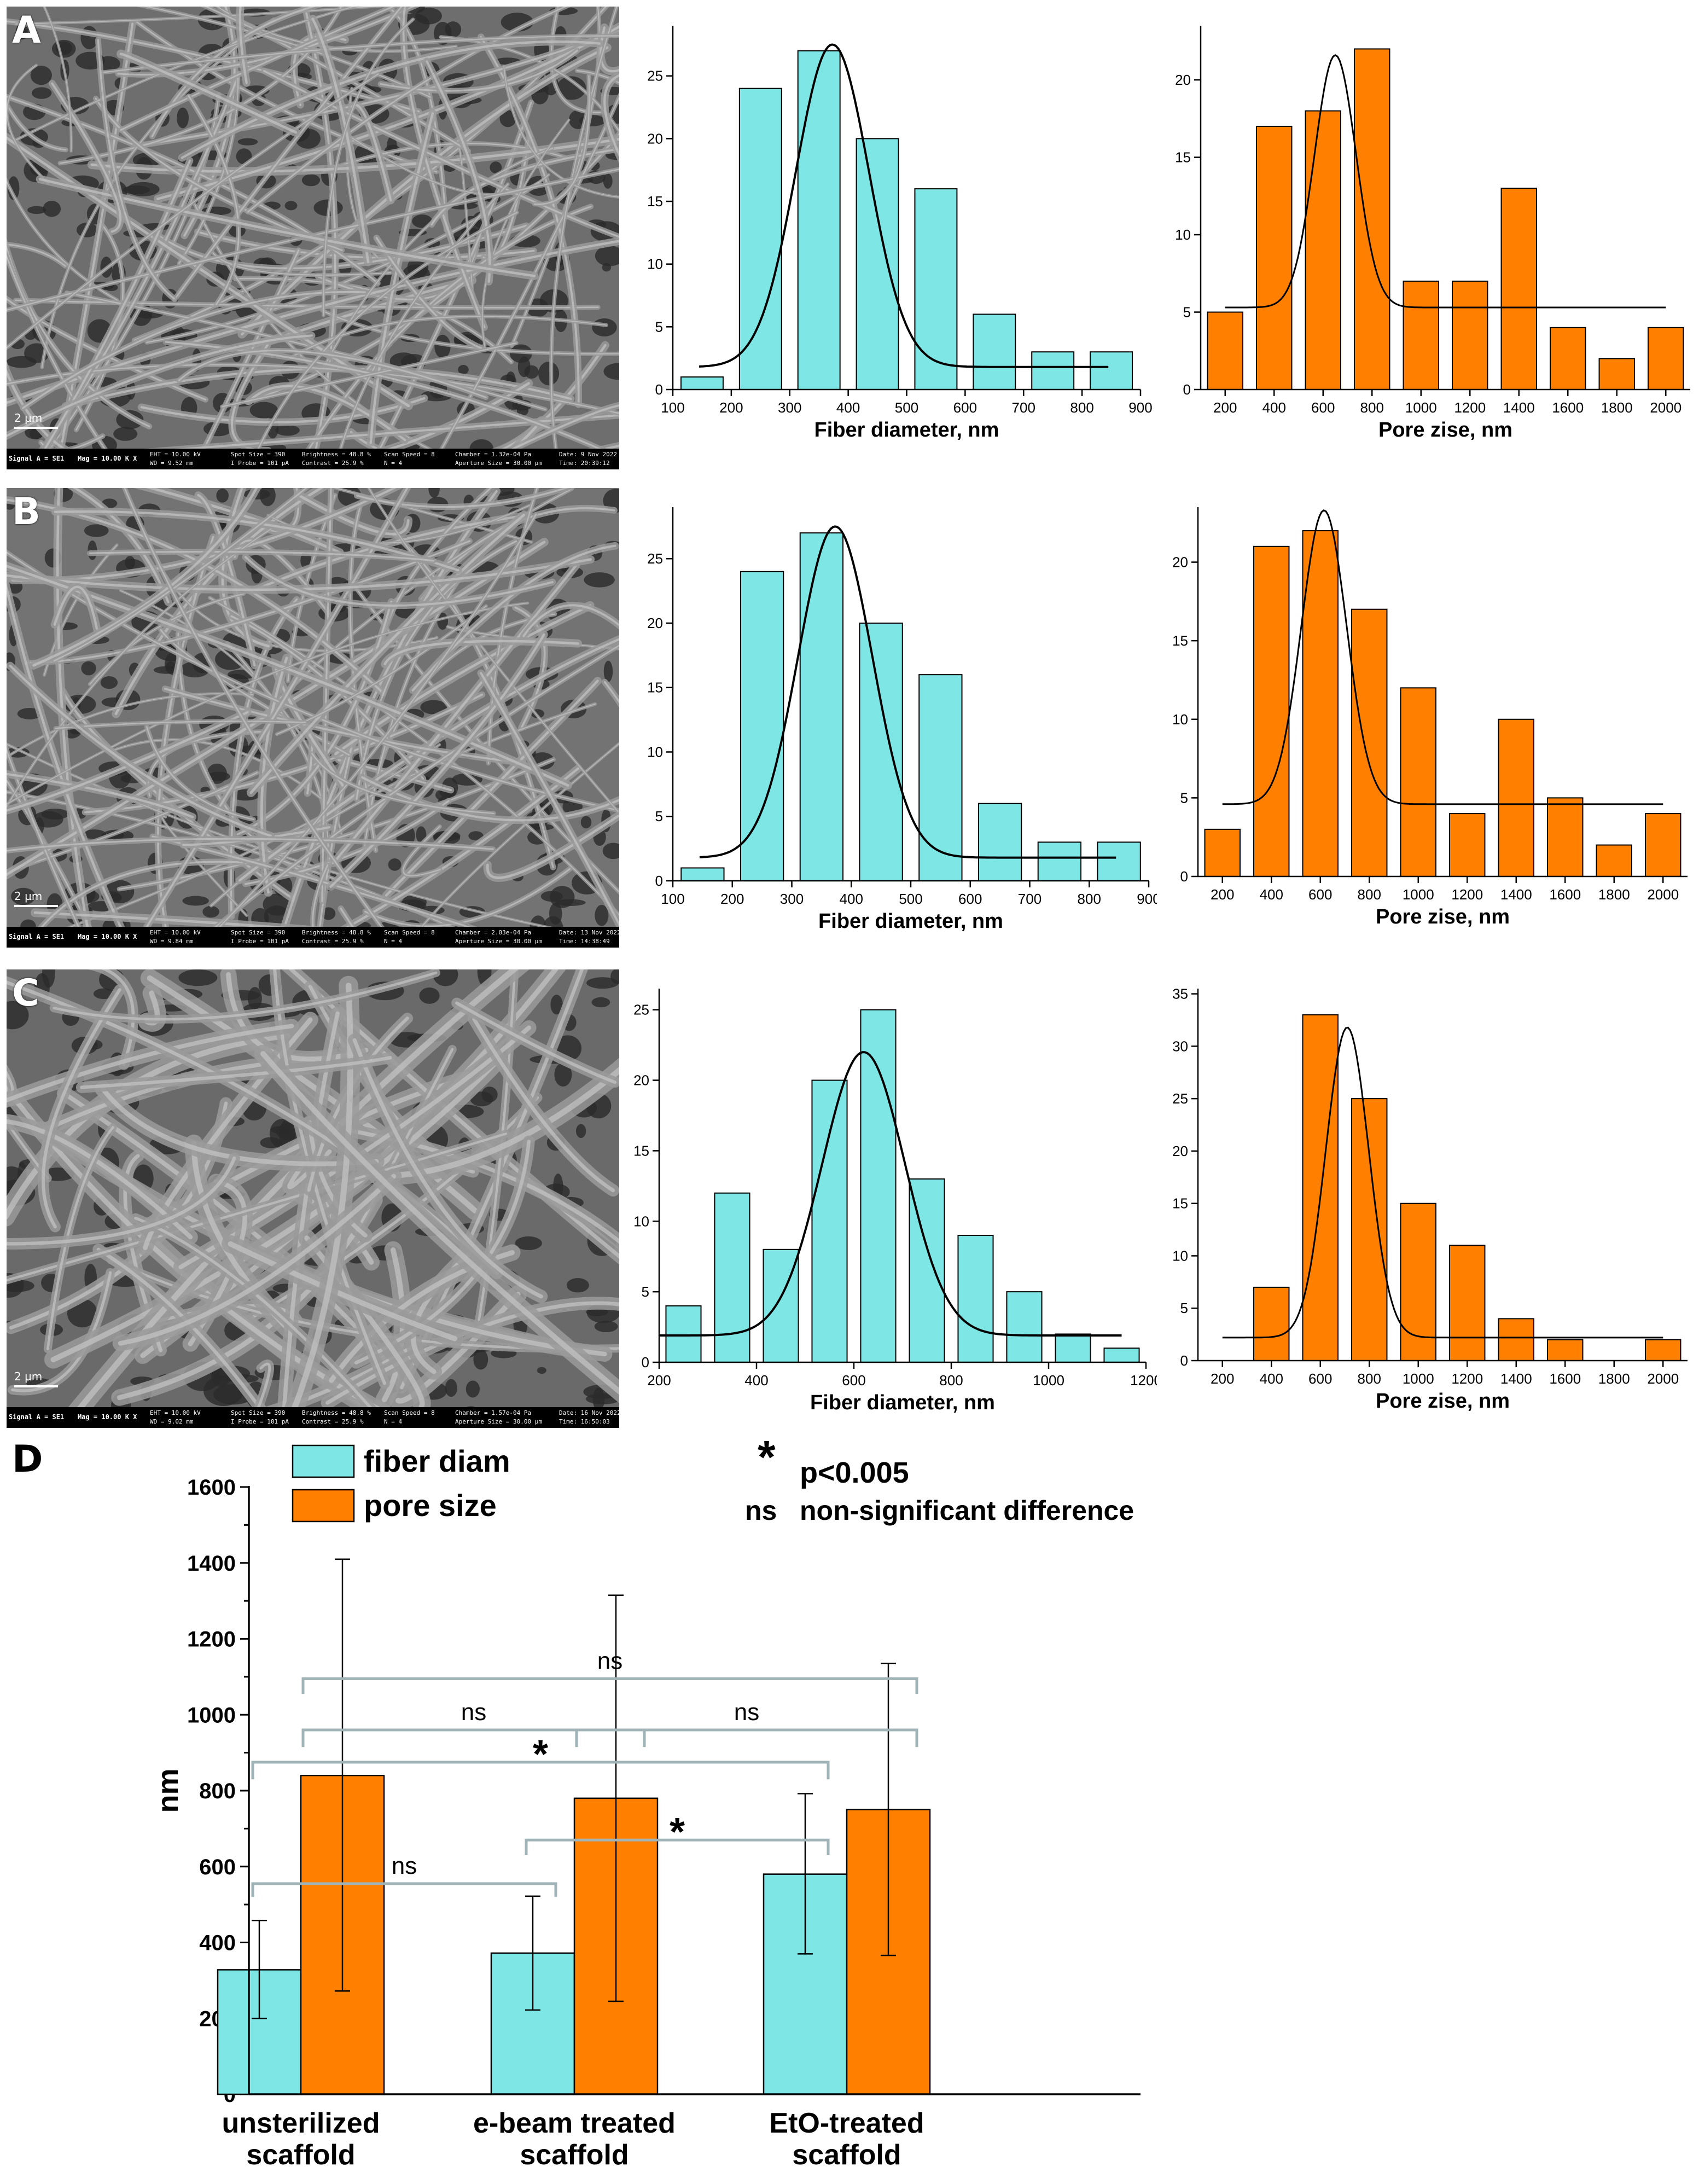 The width and height of the screenshot is (1699, 2184). What do you see at coordinates (641, 1150) in the screenshot?
I see `y-tick-label: 15` at bounding box center [641, 1150].